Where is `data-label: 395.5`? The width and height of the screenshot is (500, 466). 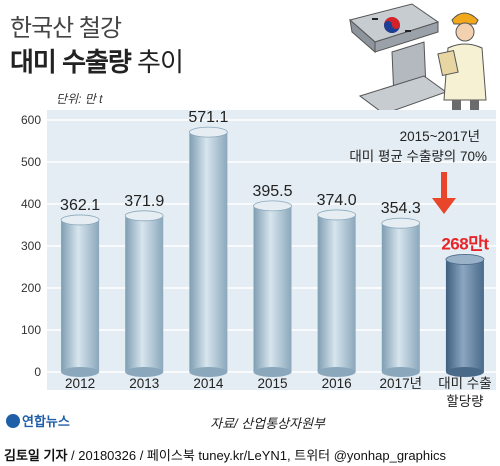
data-label: 395.5 is located at coordinates (272, 191).